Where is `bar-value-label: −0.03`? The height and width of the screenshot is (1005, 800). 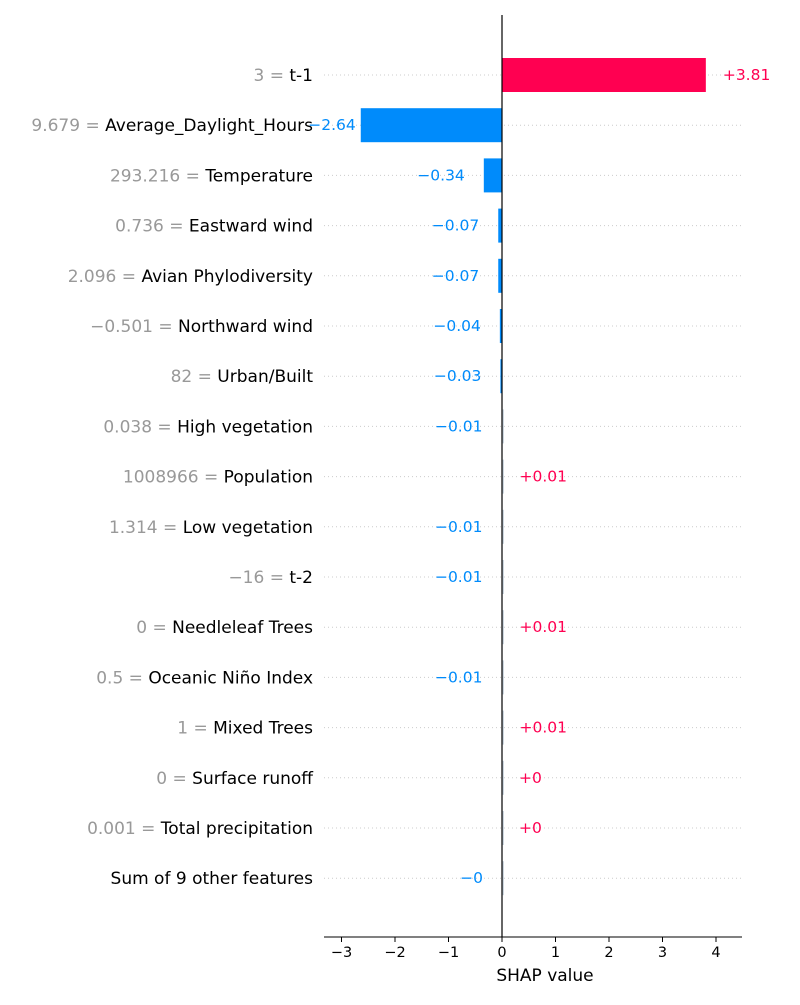 bar-value-label: −0.03 is located at coordinates (458, 376).